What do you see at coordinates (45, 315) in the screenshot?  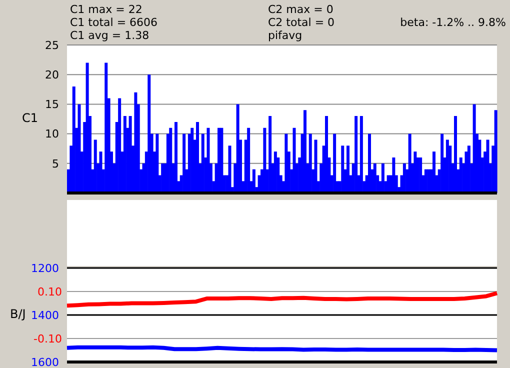 I see `y-tick-label: 1400` at bounding box center [45, 315].